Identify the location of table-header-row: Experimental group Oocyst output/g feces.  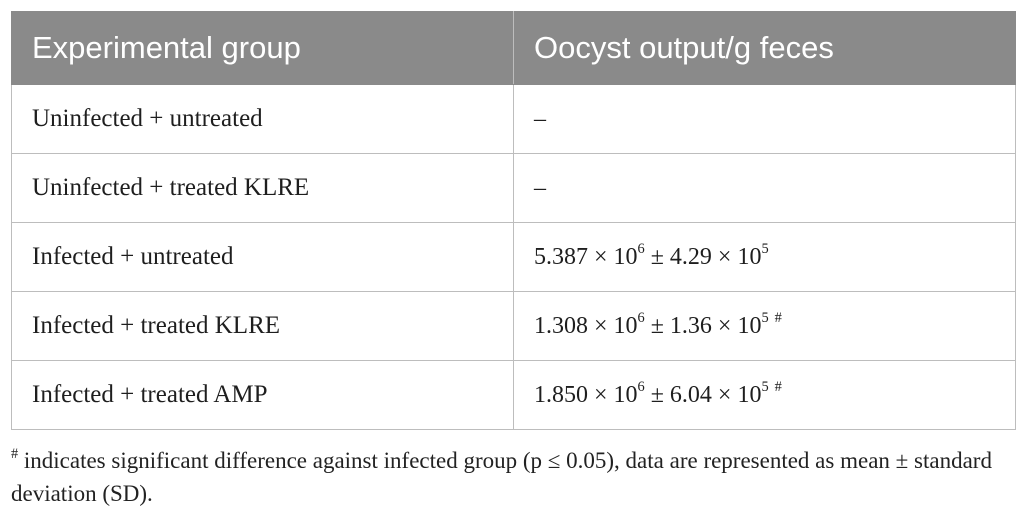
(513, 48).